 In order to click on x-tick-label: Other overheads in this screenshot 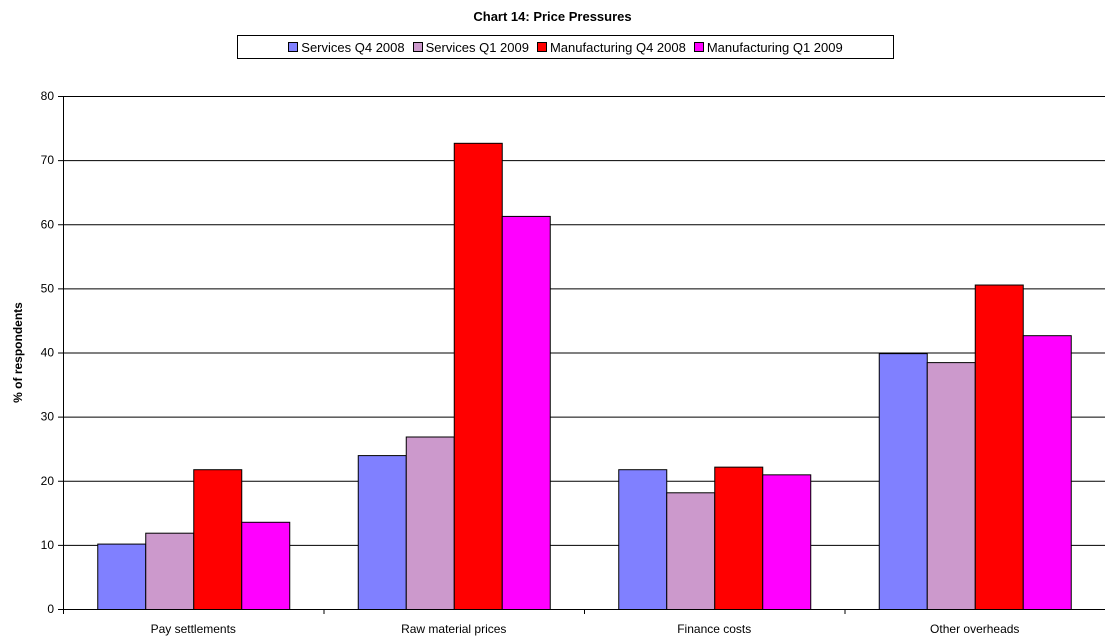, I will do `click(974, 629)`.